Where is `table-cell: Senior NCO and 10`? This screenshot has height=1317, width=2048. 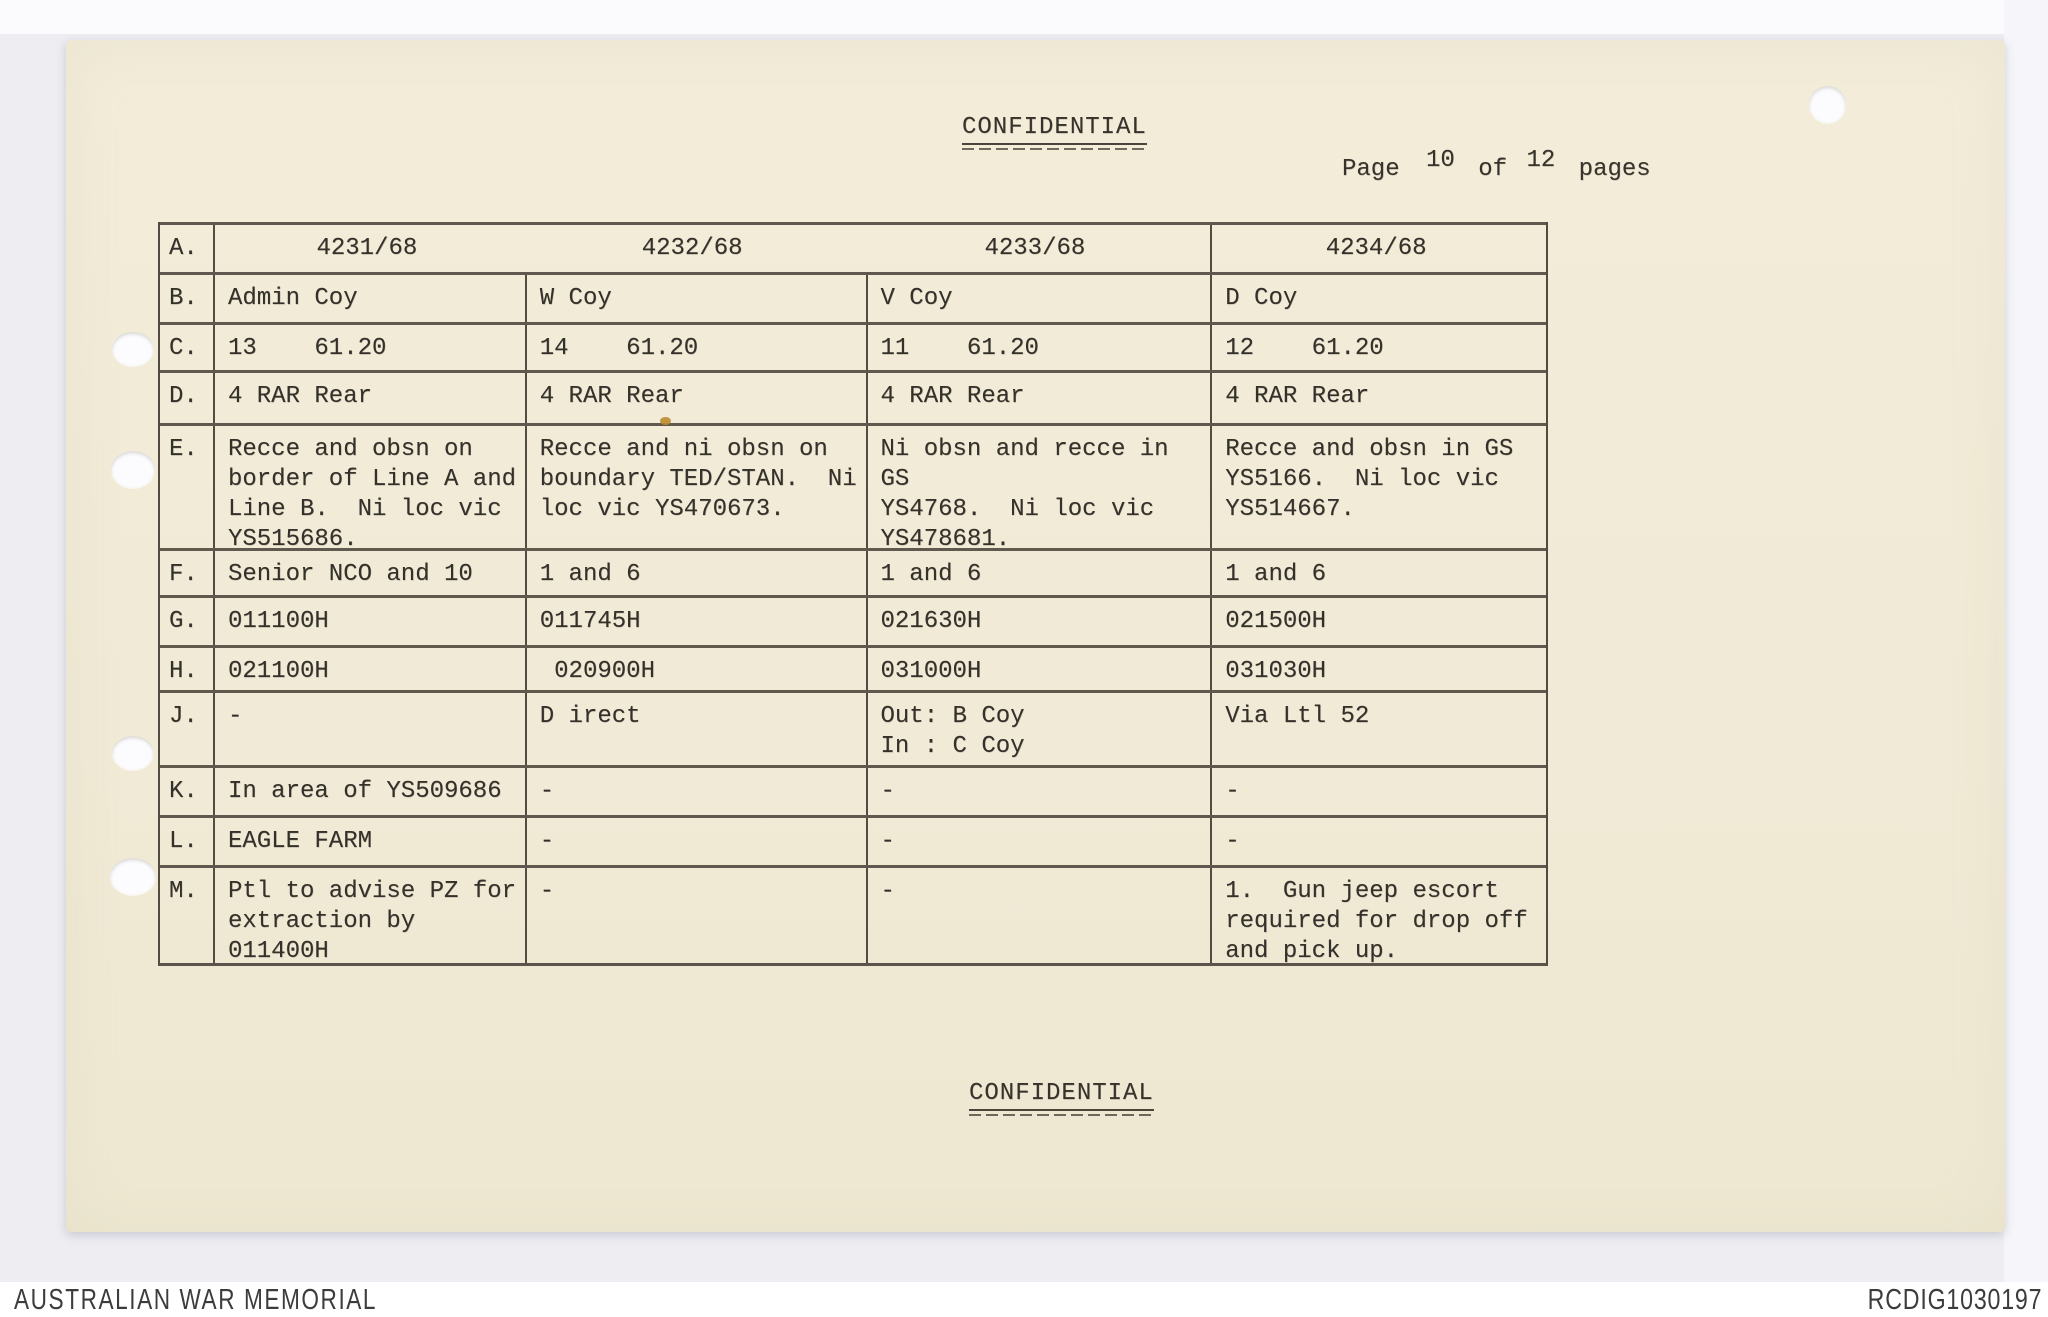 table-cell: Senior NCO and 10 is located at coordinates (368, 573).